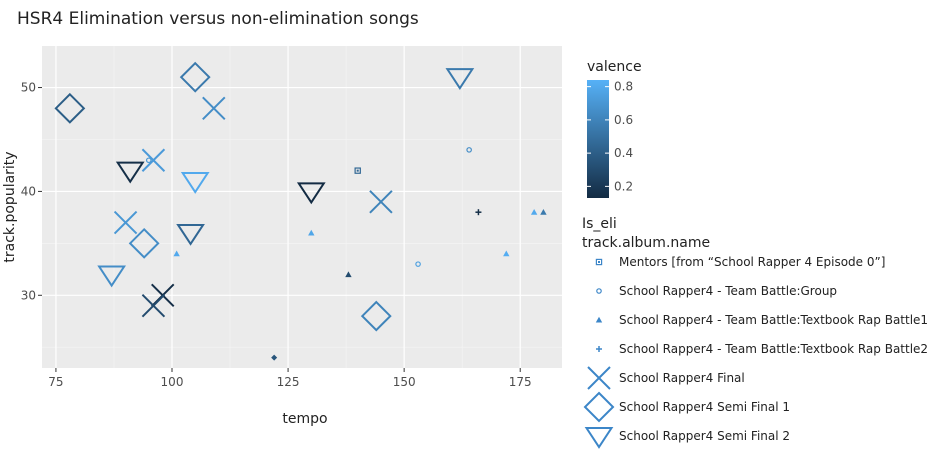  What do you see at coordinates (623, 120) in the screenshot?
I see `colorbar-tick-label: 0.6` at bounding box center [623, 120].